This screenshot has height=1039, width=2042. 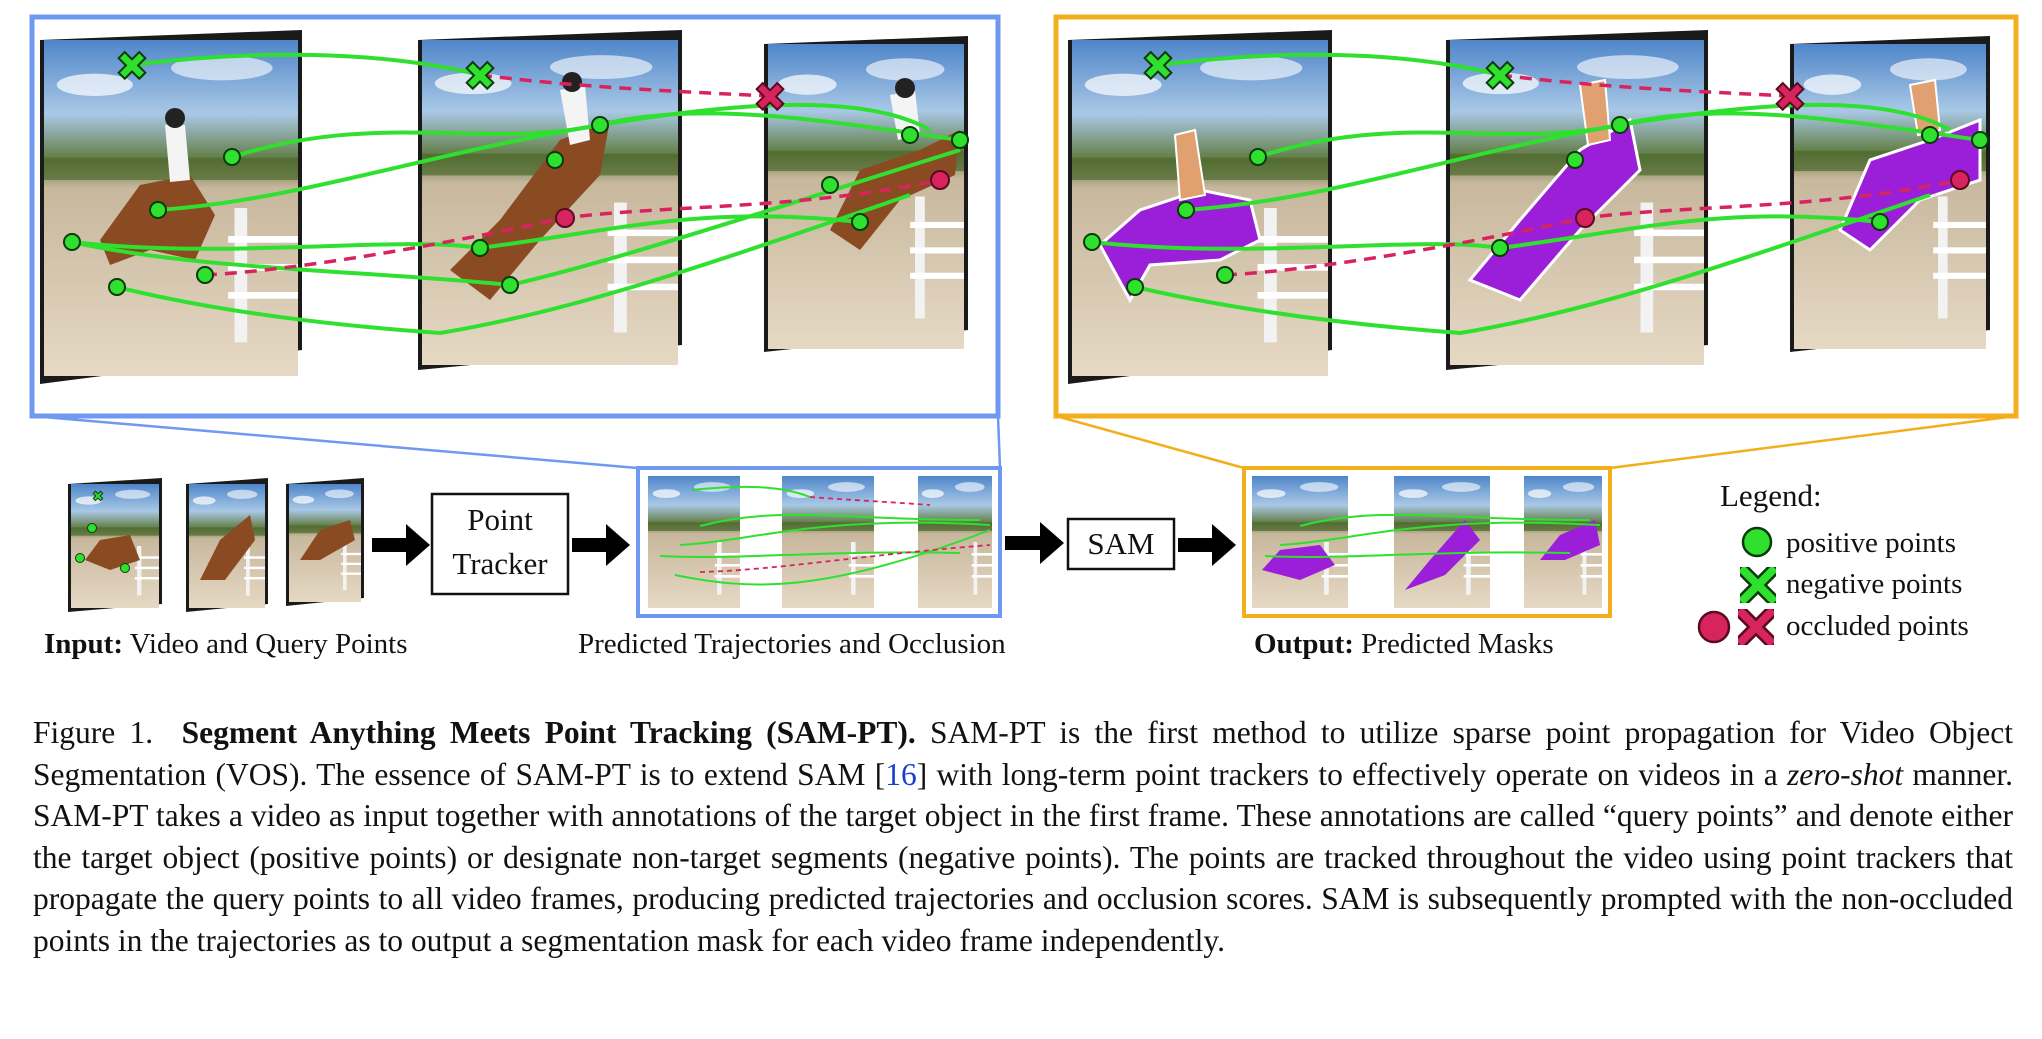 What do you see at coordinates (999, 442) in the screenshot?
I see `zoom-connector-left2` at bounding box center [999, 442].